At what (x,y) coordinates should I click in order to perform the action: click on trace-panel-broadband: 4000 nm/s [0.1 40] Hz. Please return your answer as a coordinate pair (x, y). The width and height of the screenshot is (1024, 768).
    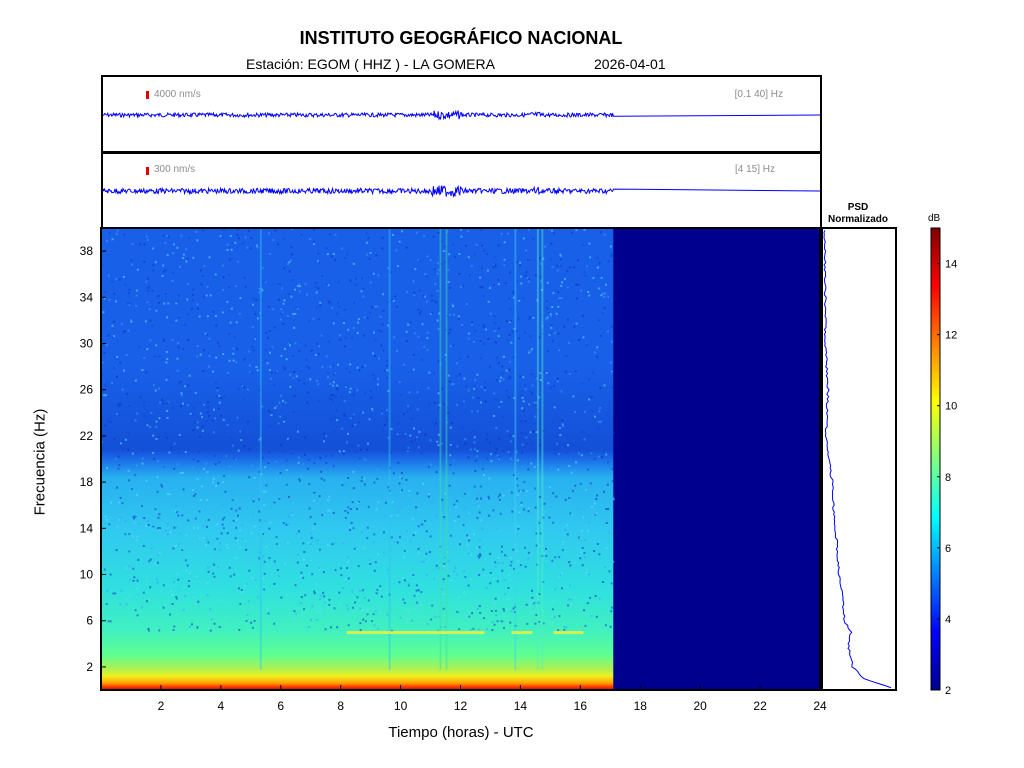
    Looking at the image, I should click on (461, 114).